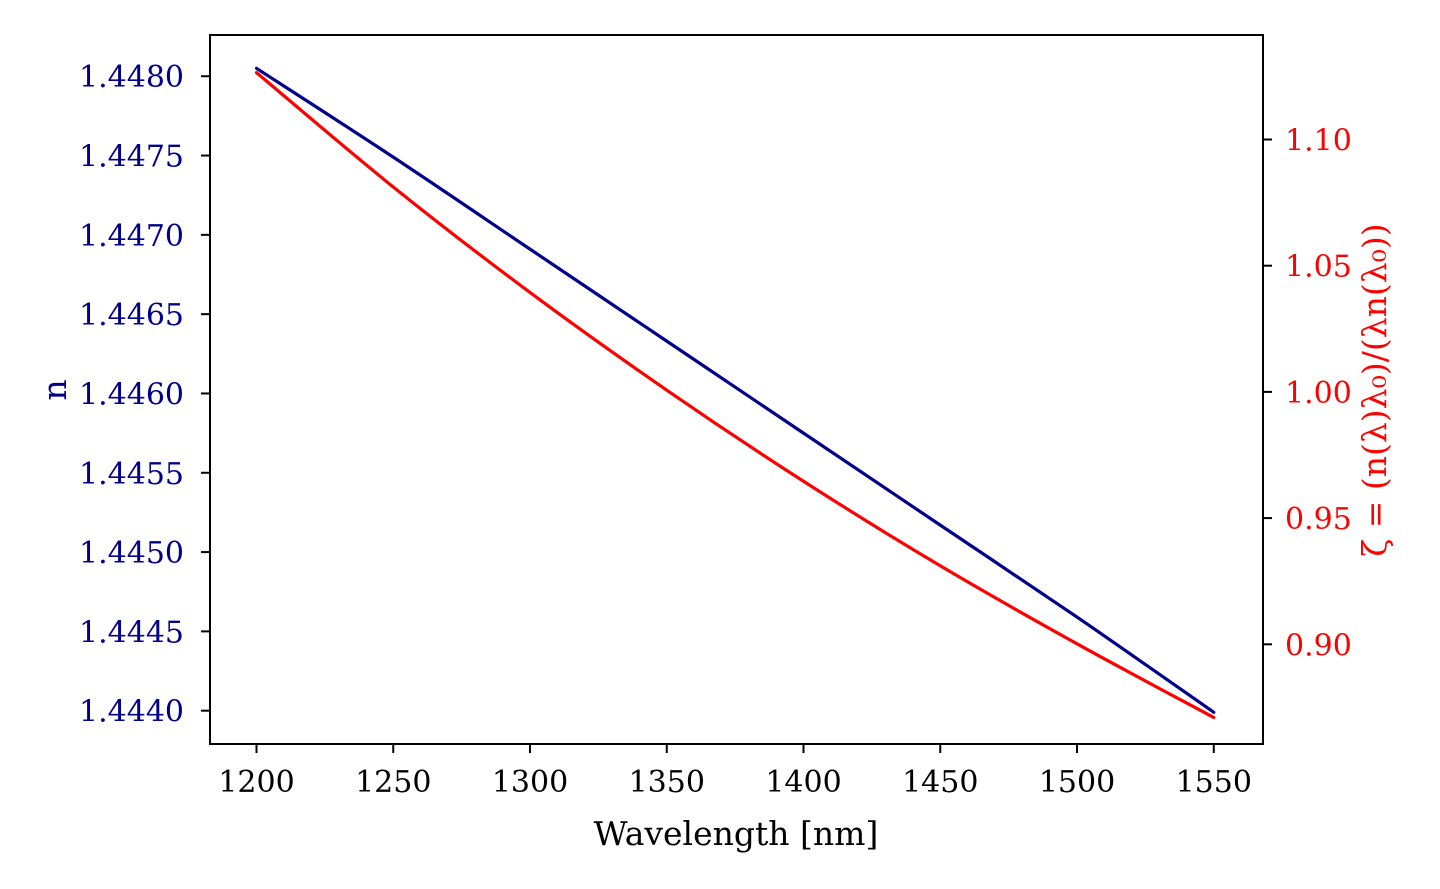  I want to click on x-axis-title: Wavelength [nm], so click(736, 833).